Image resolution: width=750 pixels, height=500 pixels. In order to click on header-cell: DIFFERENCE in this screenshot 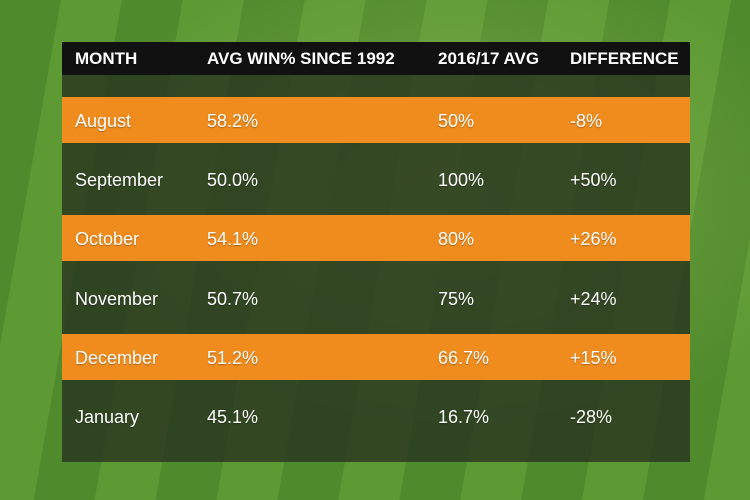, I will do `click(624, 58)`.